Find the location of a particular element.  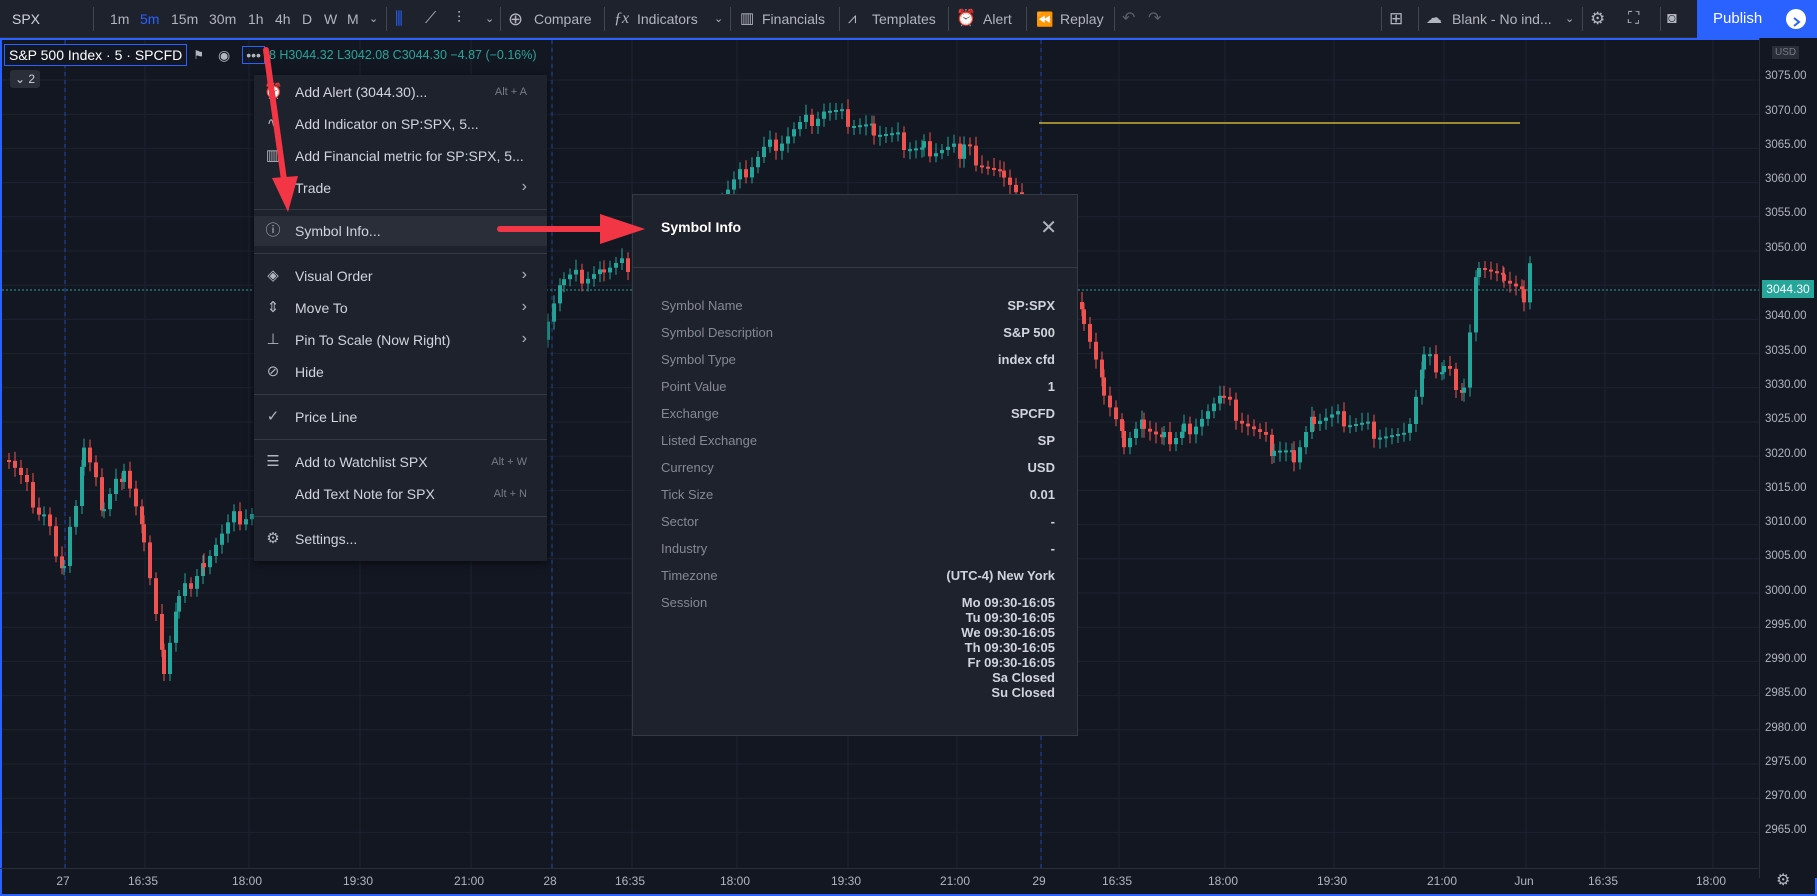

time-tick-label: 16:35 is located at coordinates (1117, 881).